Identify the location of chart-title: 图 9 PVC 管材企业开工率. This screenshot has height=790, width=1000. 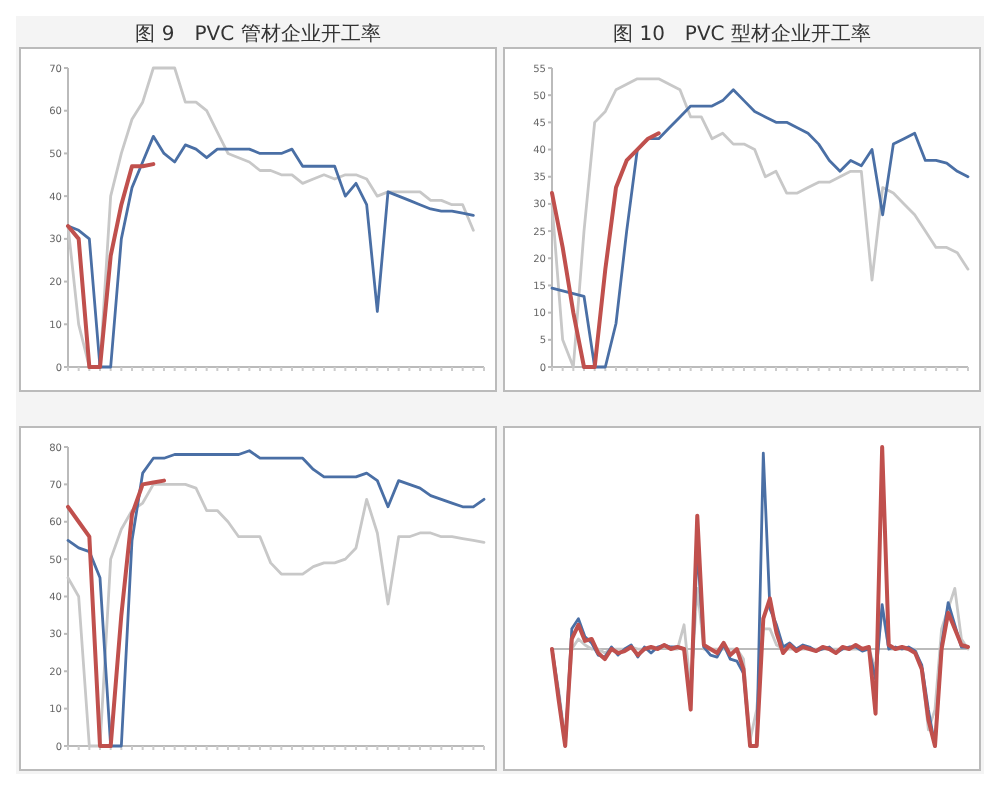
(258, 34).